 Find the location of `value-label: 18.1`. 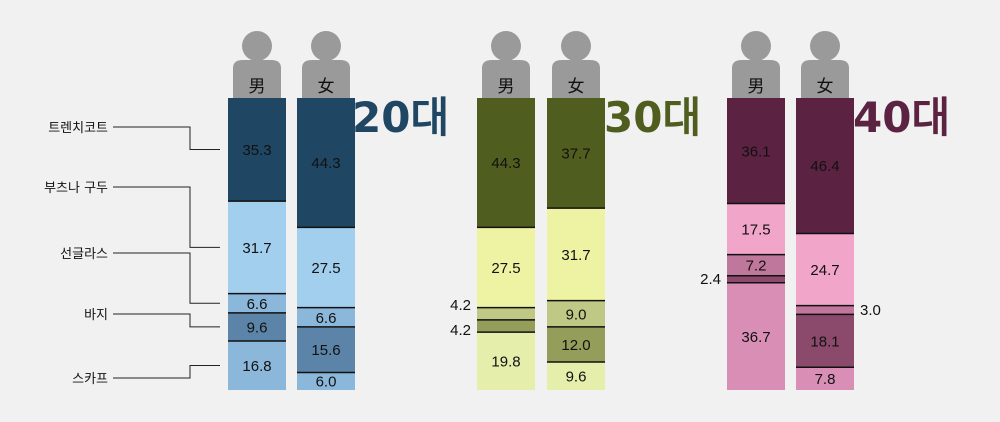

value-label: 18.1 is located at coordinates (824, 341).